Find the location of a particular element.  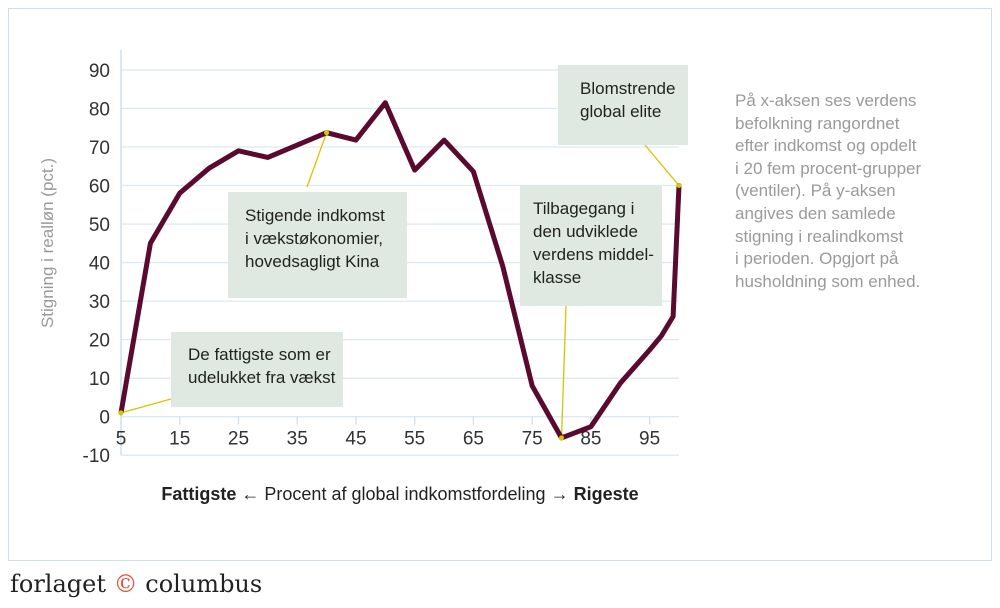

x-tick-label: 45 is located at coordinates (355, 439).